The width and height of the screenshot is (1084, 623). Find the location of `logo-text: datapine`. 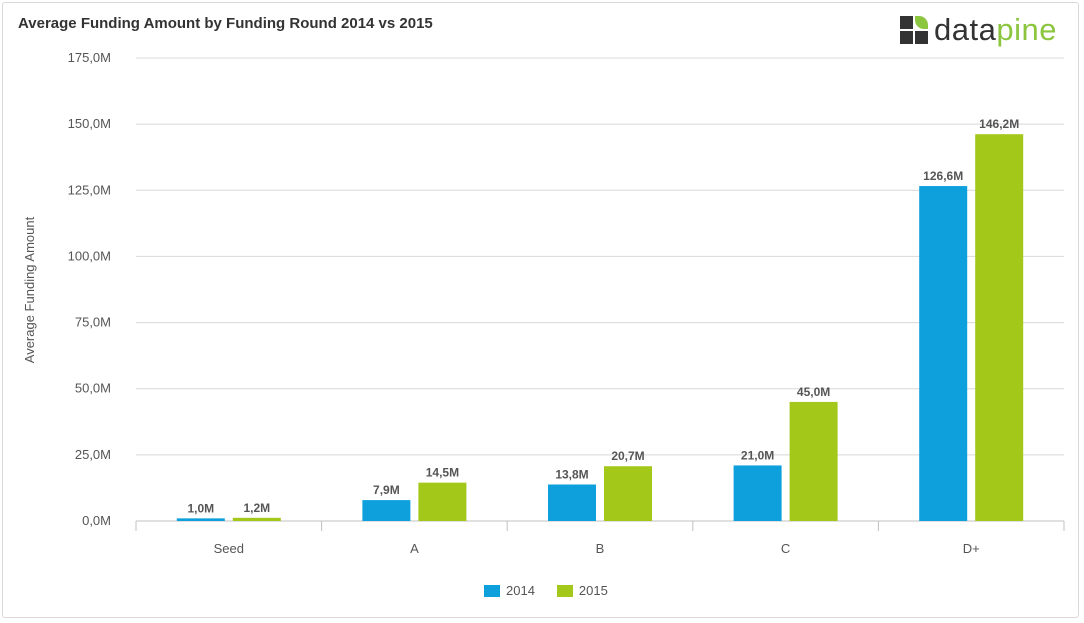

logo-text: datapine is located at coordinates (995, 29).